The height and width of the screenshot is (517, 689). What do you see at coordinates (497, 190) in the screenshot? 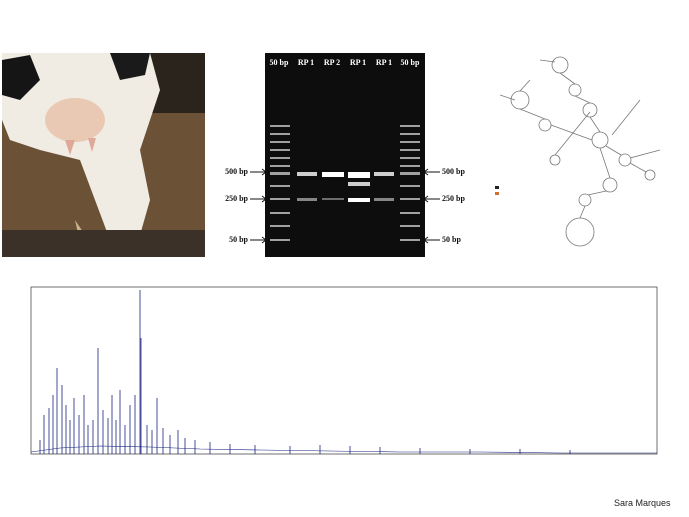
I see `rna-legend` at bounding box center [497, 190].